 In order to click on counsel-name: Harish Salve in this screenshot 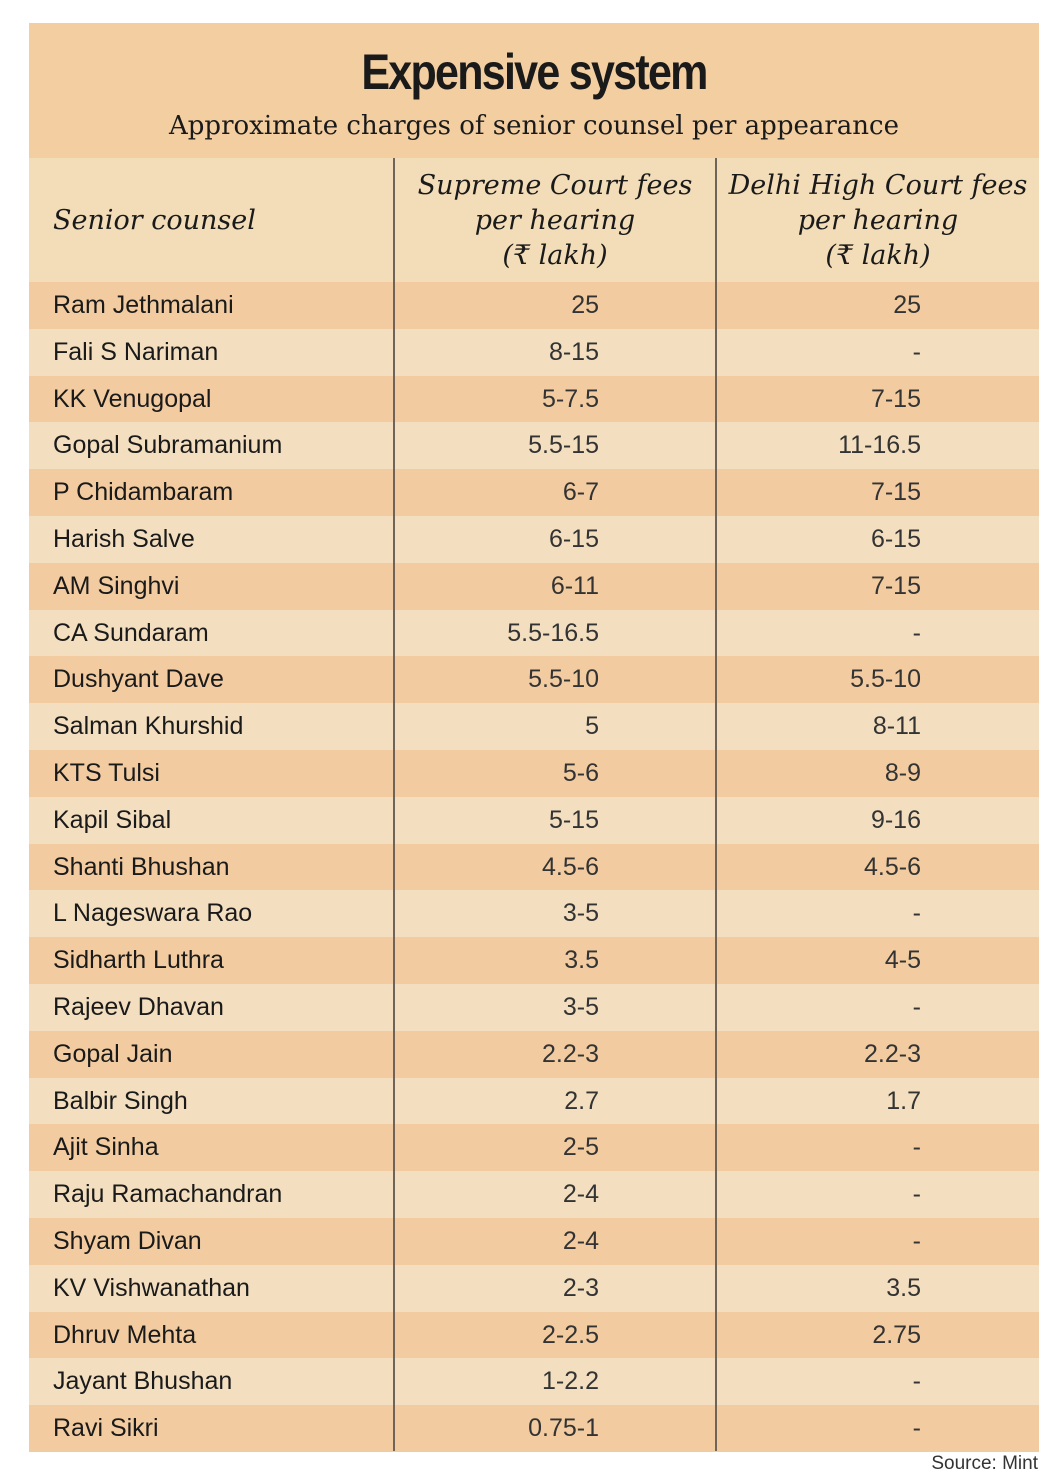, I will do `click(124, 538)`.